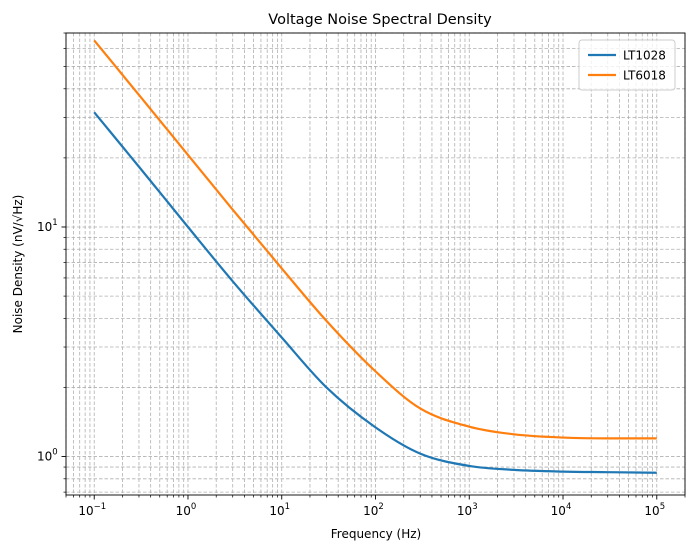  What do you see at coordinates (568, 507) in the screenshot?
I see `x-tick-exponent: 4` at bounding box center [568, 507].